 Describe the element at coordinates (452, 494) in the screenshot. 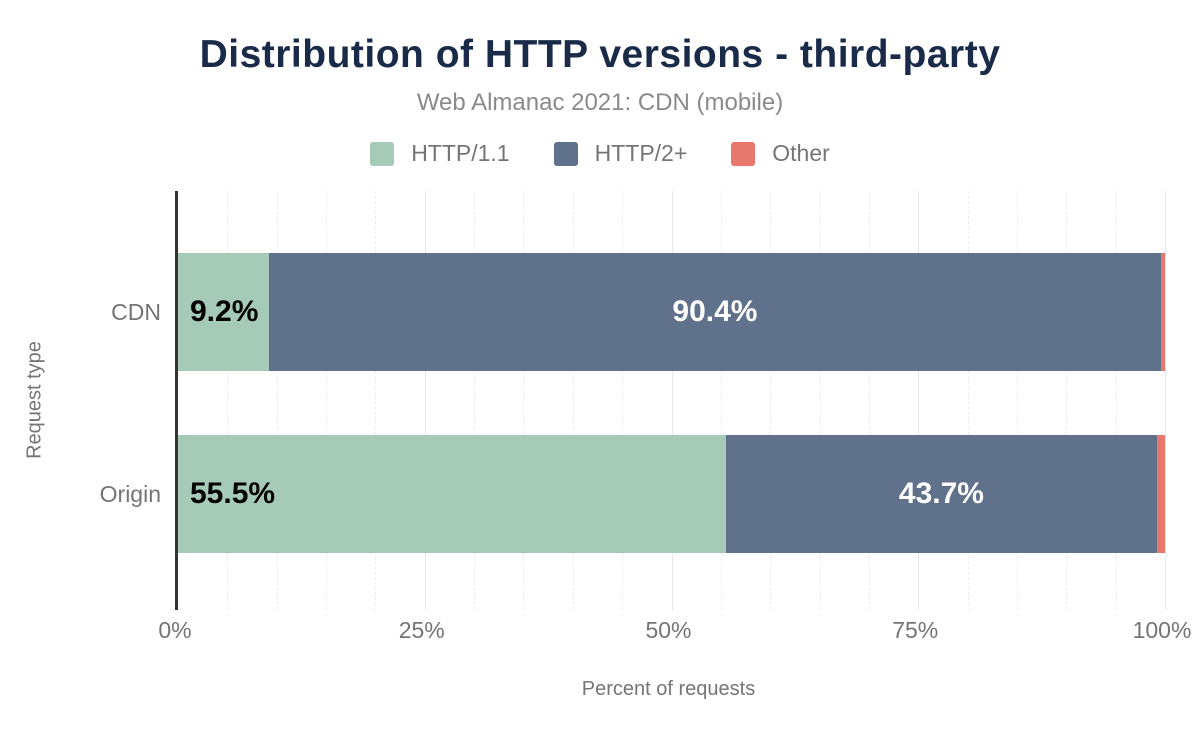

I see `bar-segment-origin-http11` at that location.